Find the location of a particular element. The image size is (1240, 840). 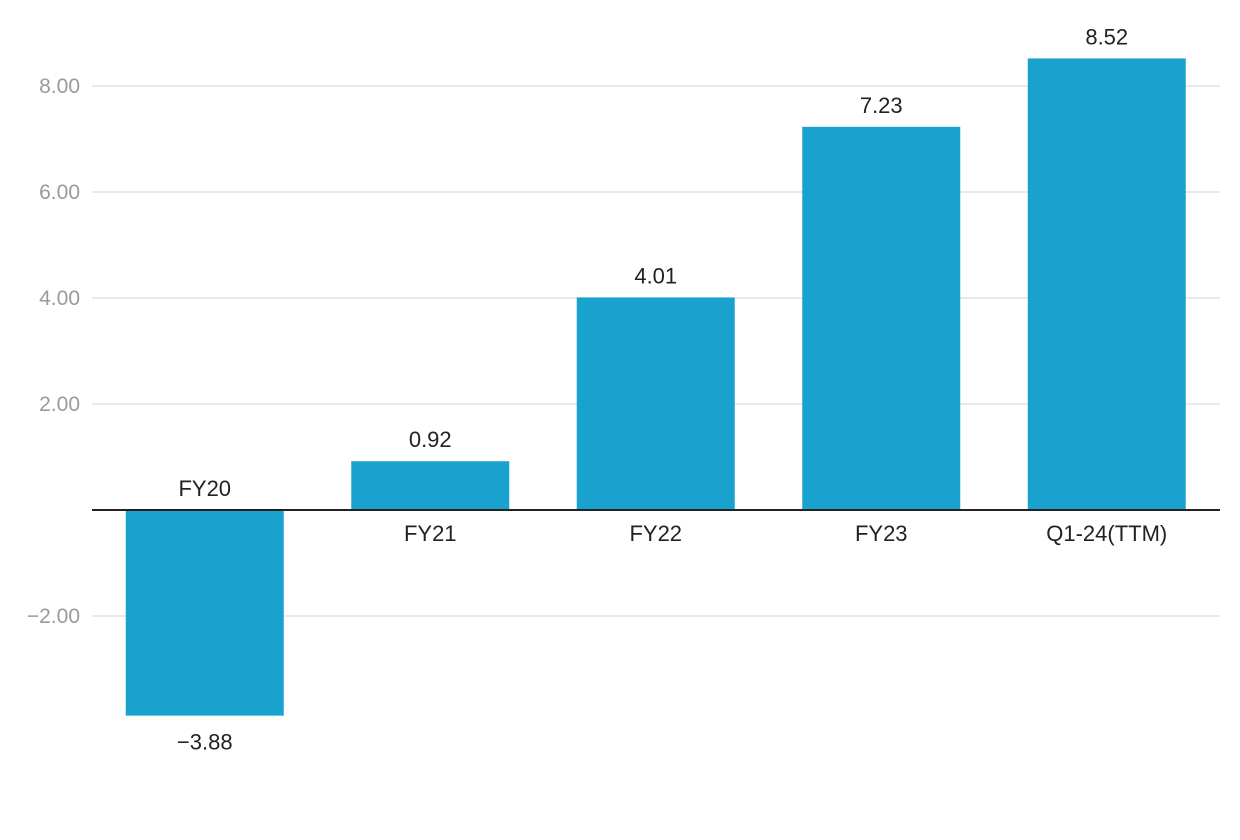

bar-fy21 is located at coordinates (430, 485).